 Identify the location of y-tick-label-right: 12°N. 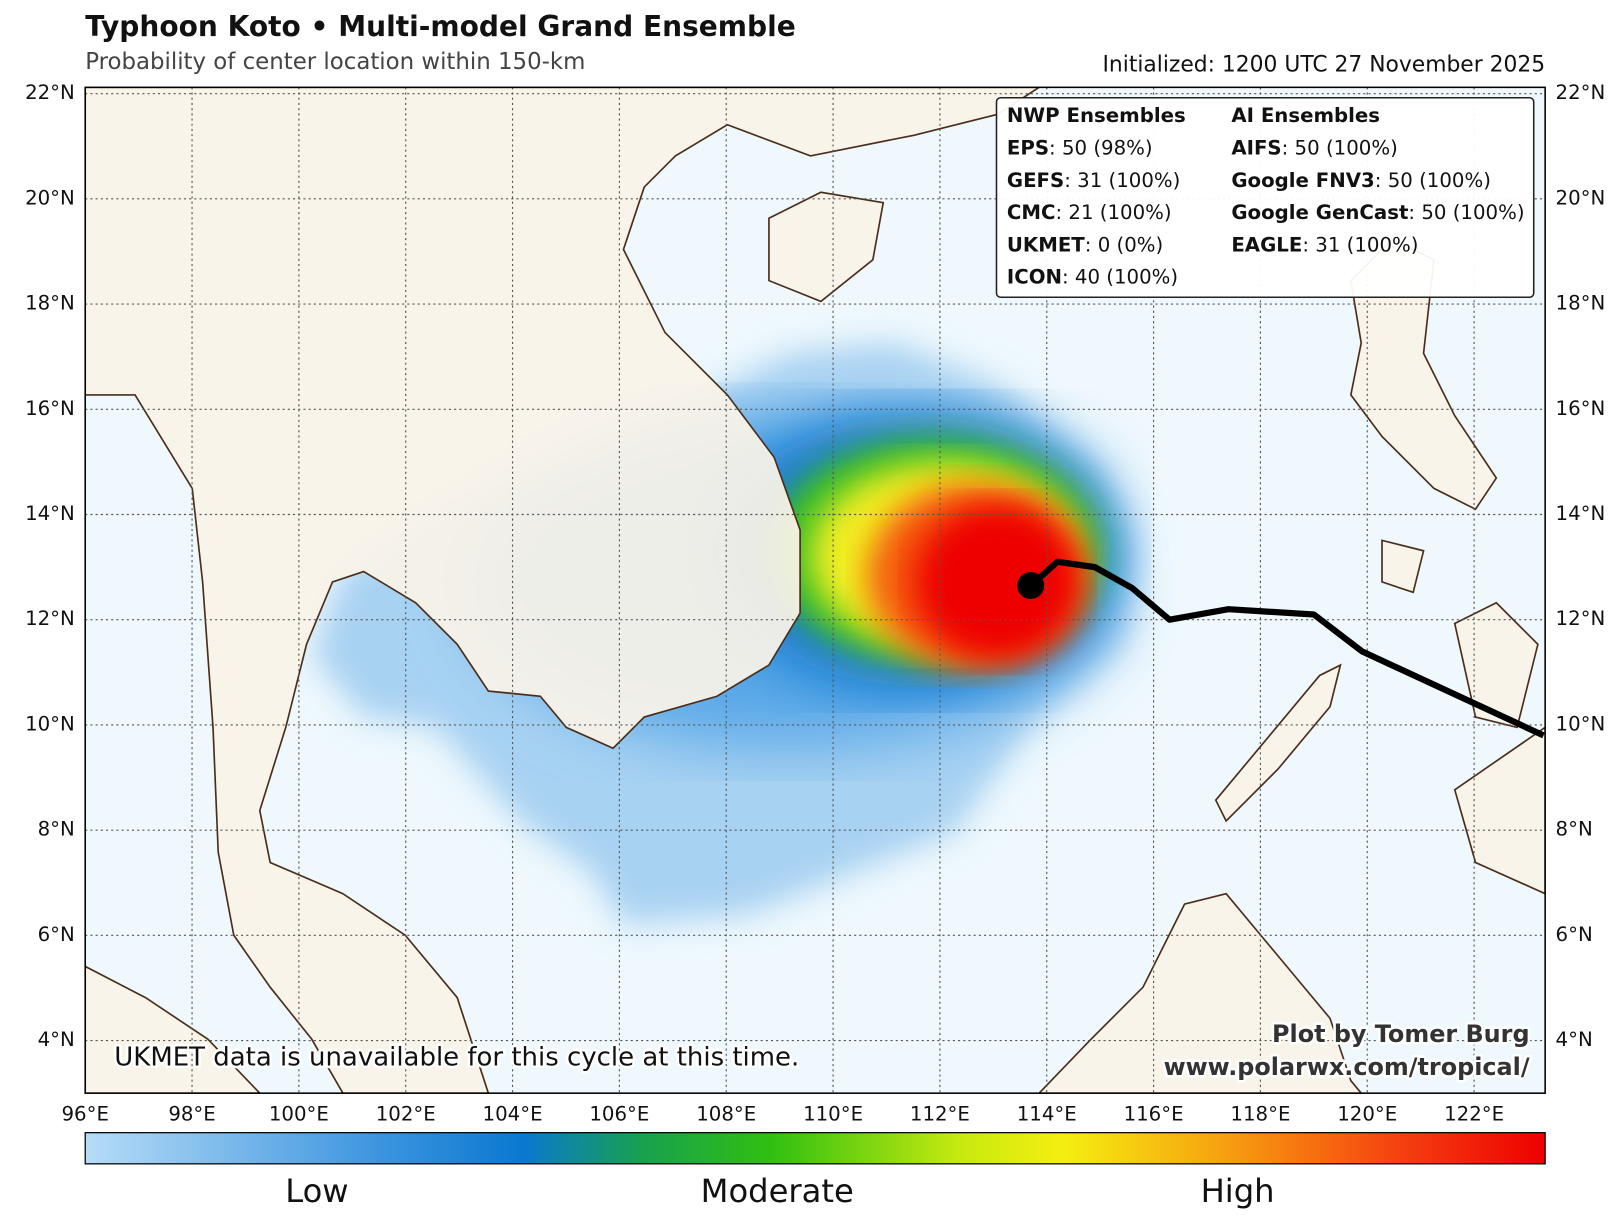
(1581, 618).